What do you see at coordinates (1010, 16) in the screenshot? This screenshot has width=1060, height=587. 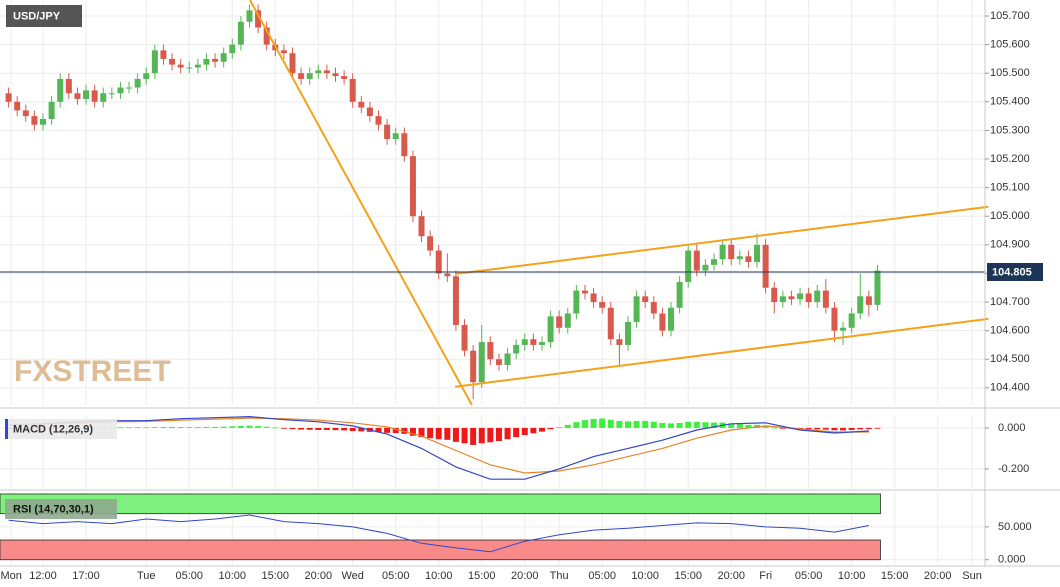 I see `y-tick-label: 105.700` at bounding box center [1010, 16].